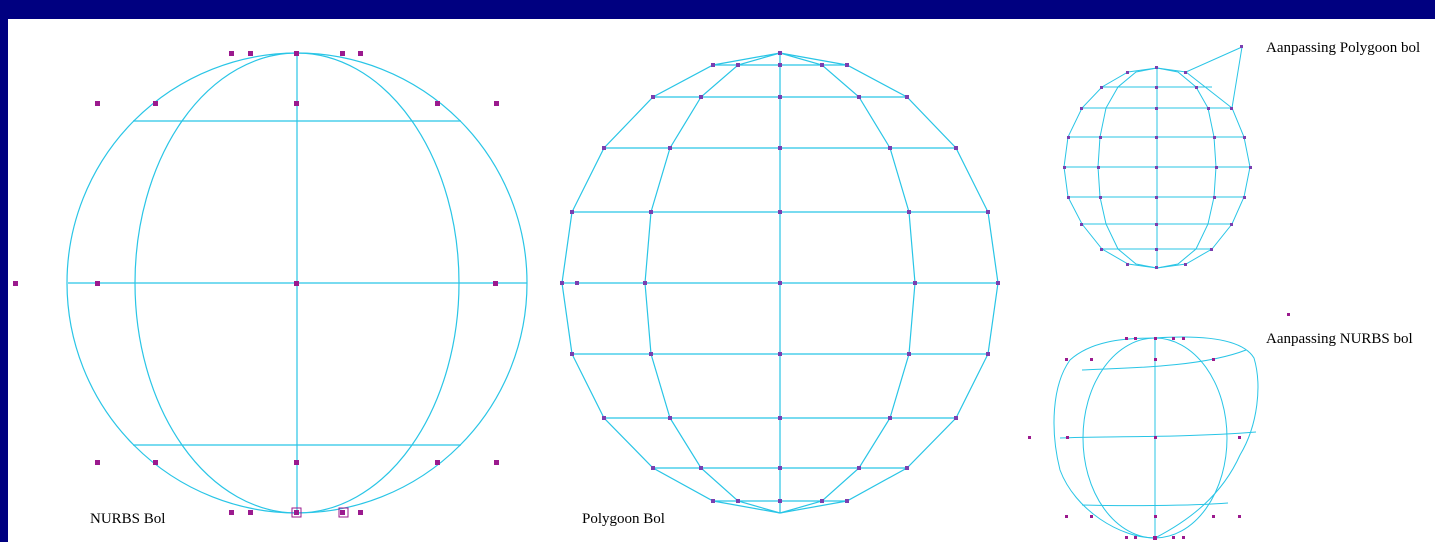 The width and height of the screenshot is (1435, 542). I want to click on nurbs-sphere-label: NURBS Bol, so click(128, 519).